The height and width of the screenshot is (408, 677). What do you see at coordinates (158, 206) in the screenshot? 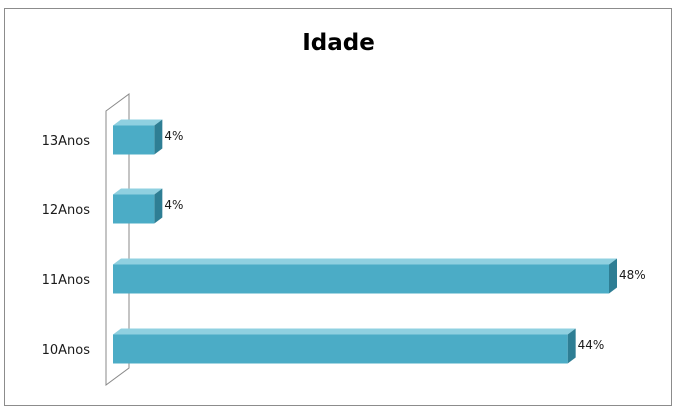
I see `bar-side-12anos` at bounding box center [158, 206].